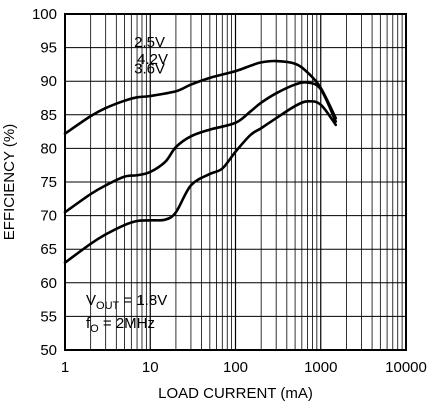  What do you see at coordinates (200, 97) in the screenshot?
I see `series-line-2-5v` at bounding box center [200, 97].